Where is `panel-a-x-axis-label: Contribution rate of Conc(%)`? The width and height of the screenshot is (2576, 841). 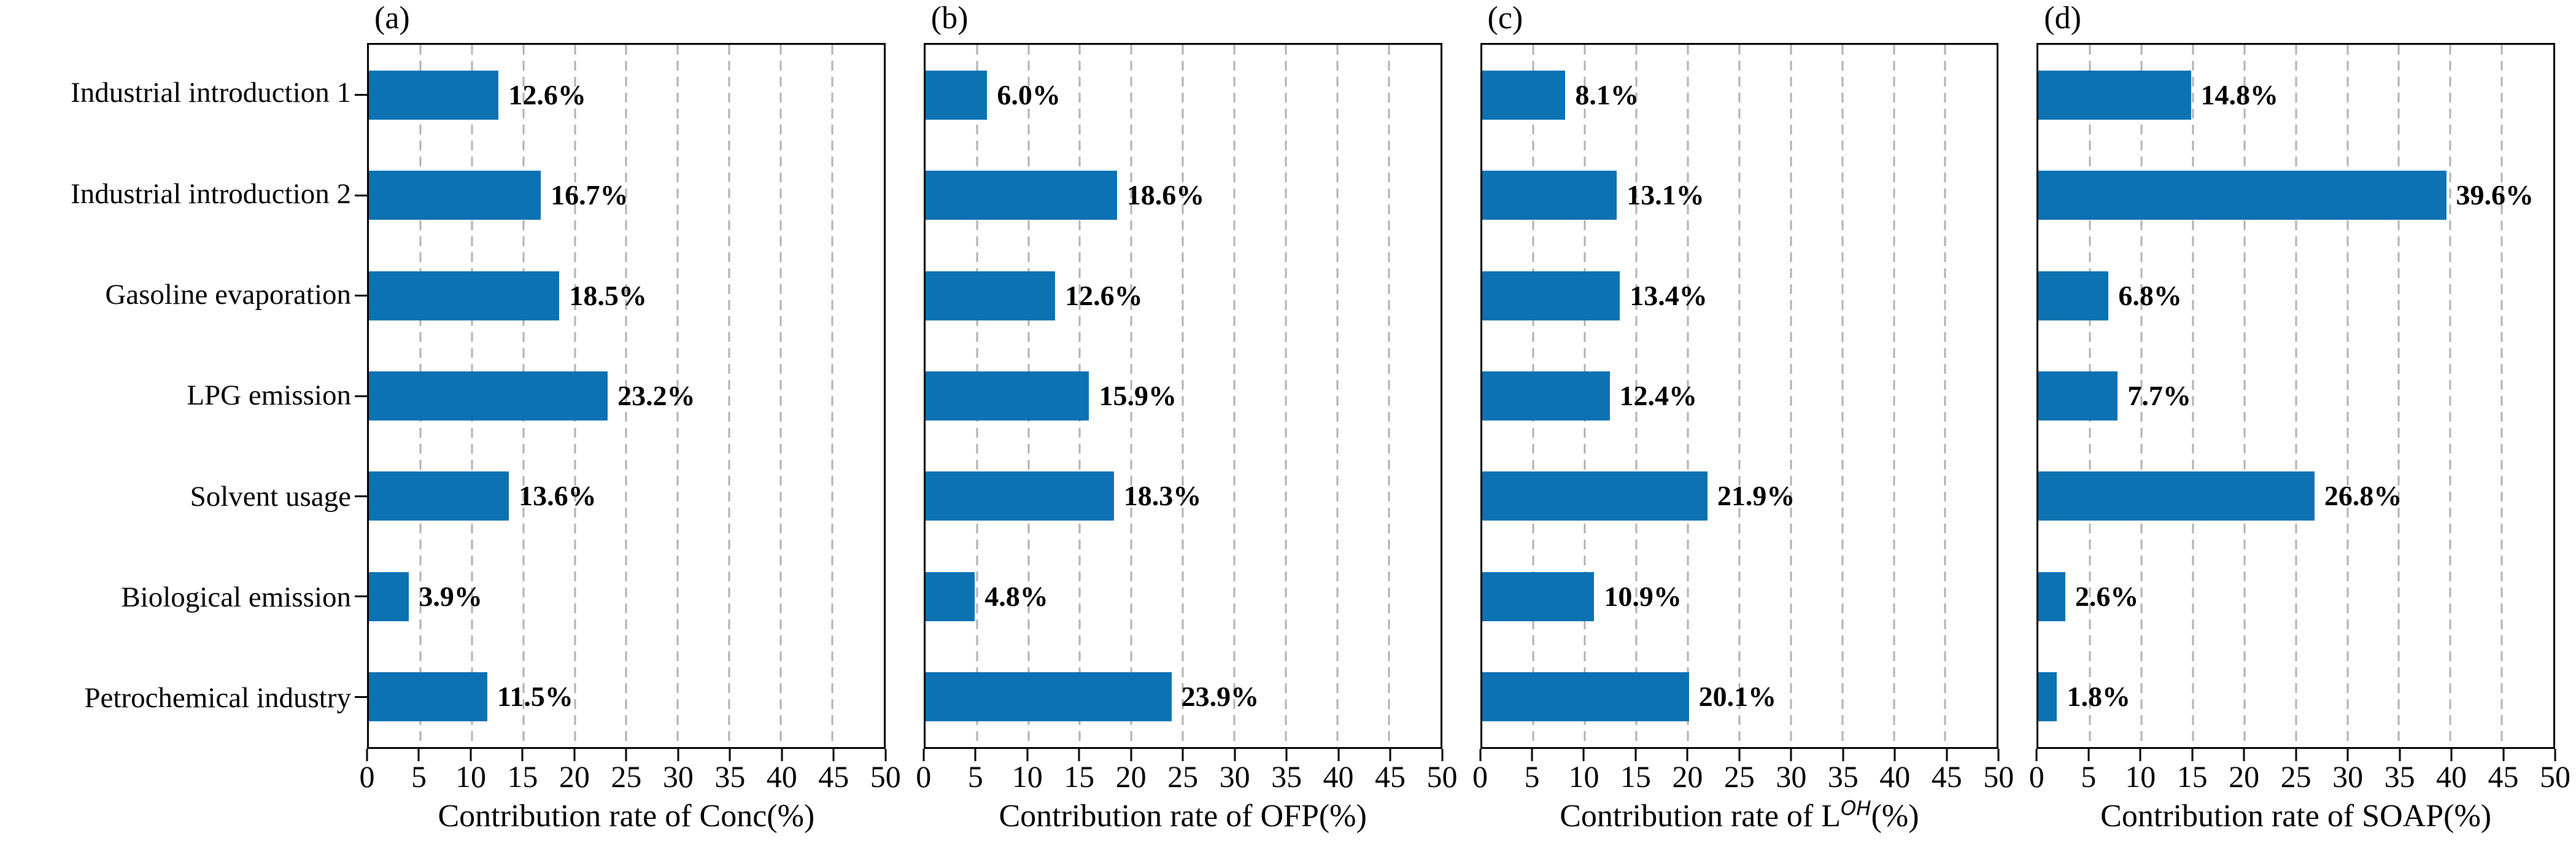
panel-a-x-axis-label: Contribution rate of Conc(%) is located at coordinates (626, 819).